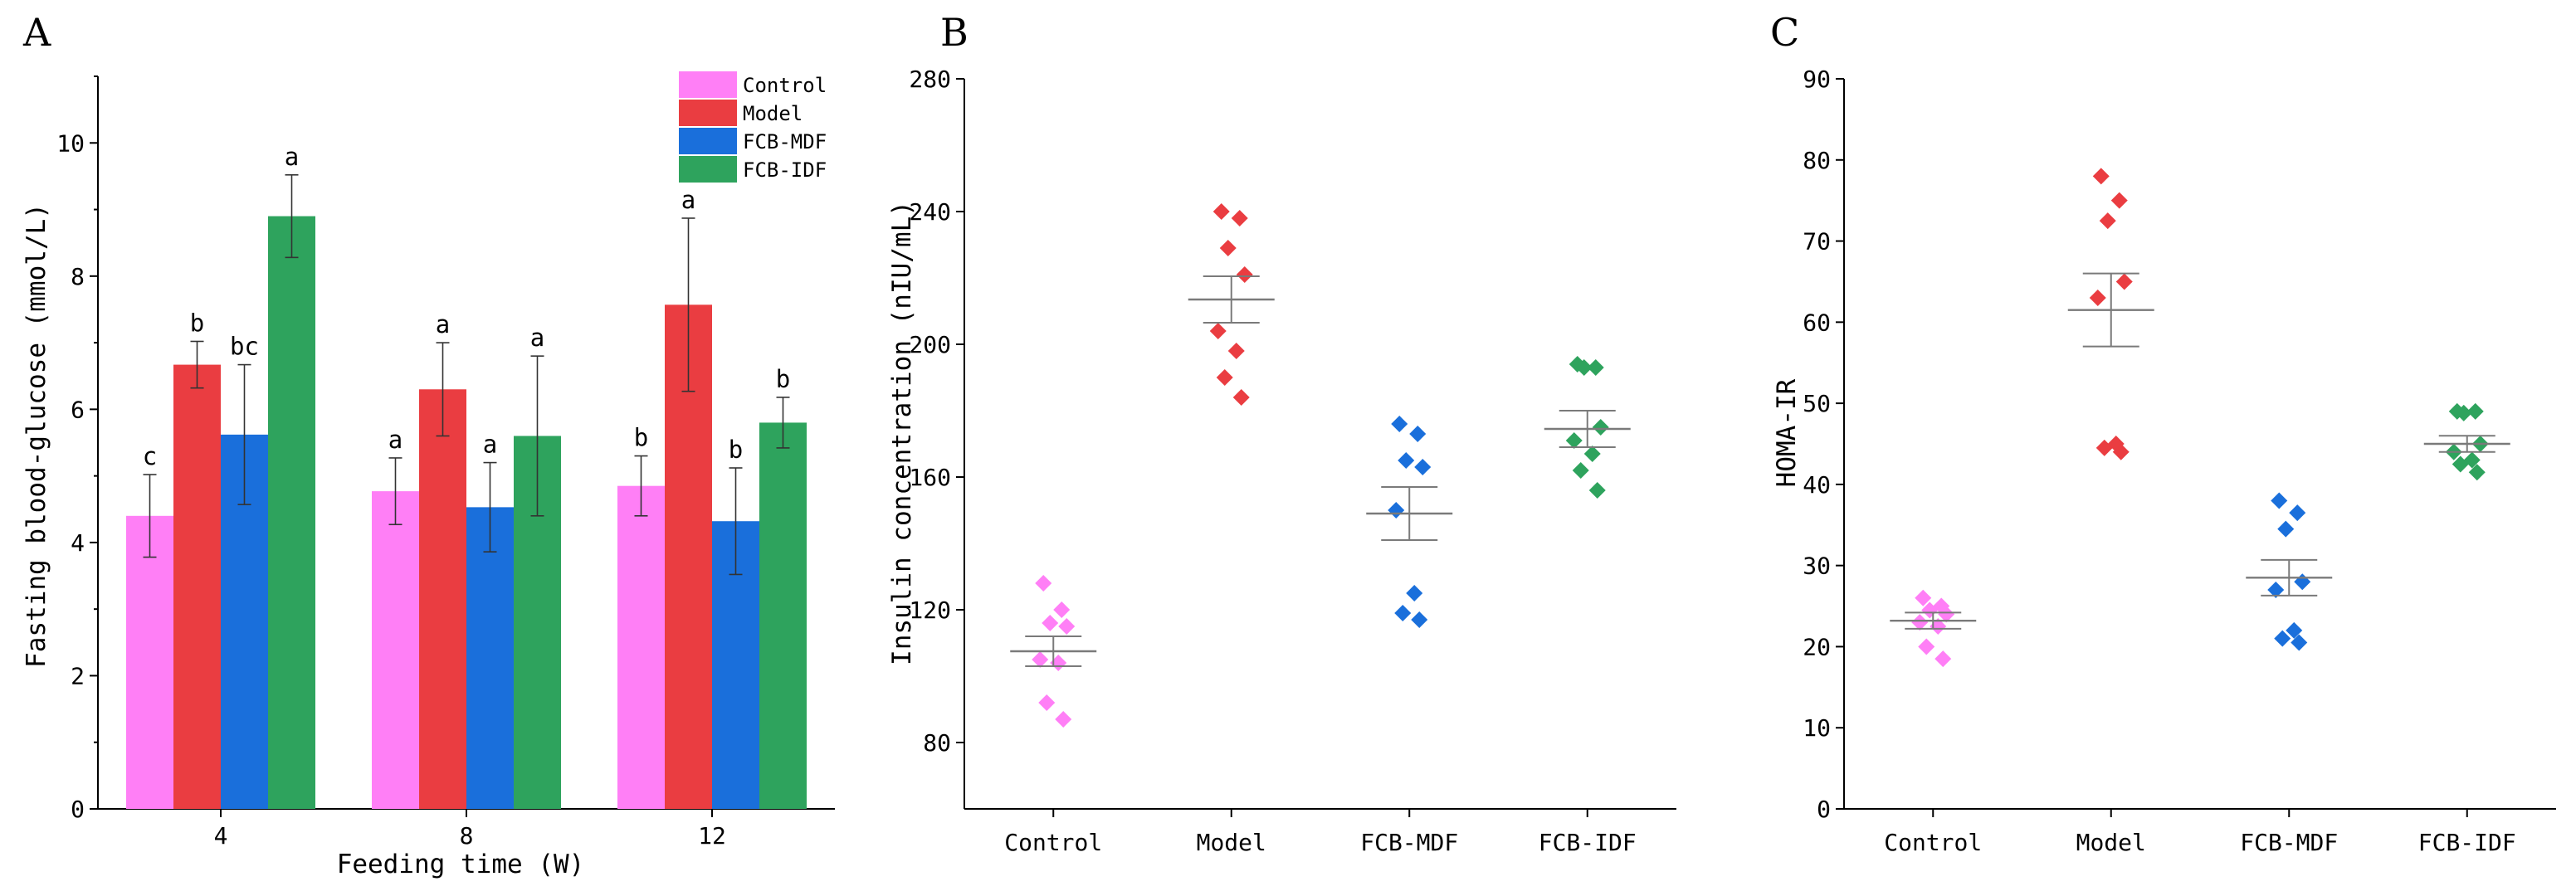 This screenshot has width=2576, height=896. I want to click on panel-b-y-tick-label: 240, so click(930, 212).